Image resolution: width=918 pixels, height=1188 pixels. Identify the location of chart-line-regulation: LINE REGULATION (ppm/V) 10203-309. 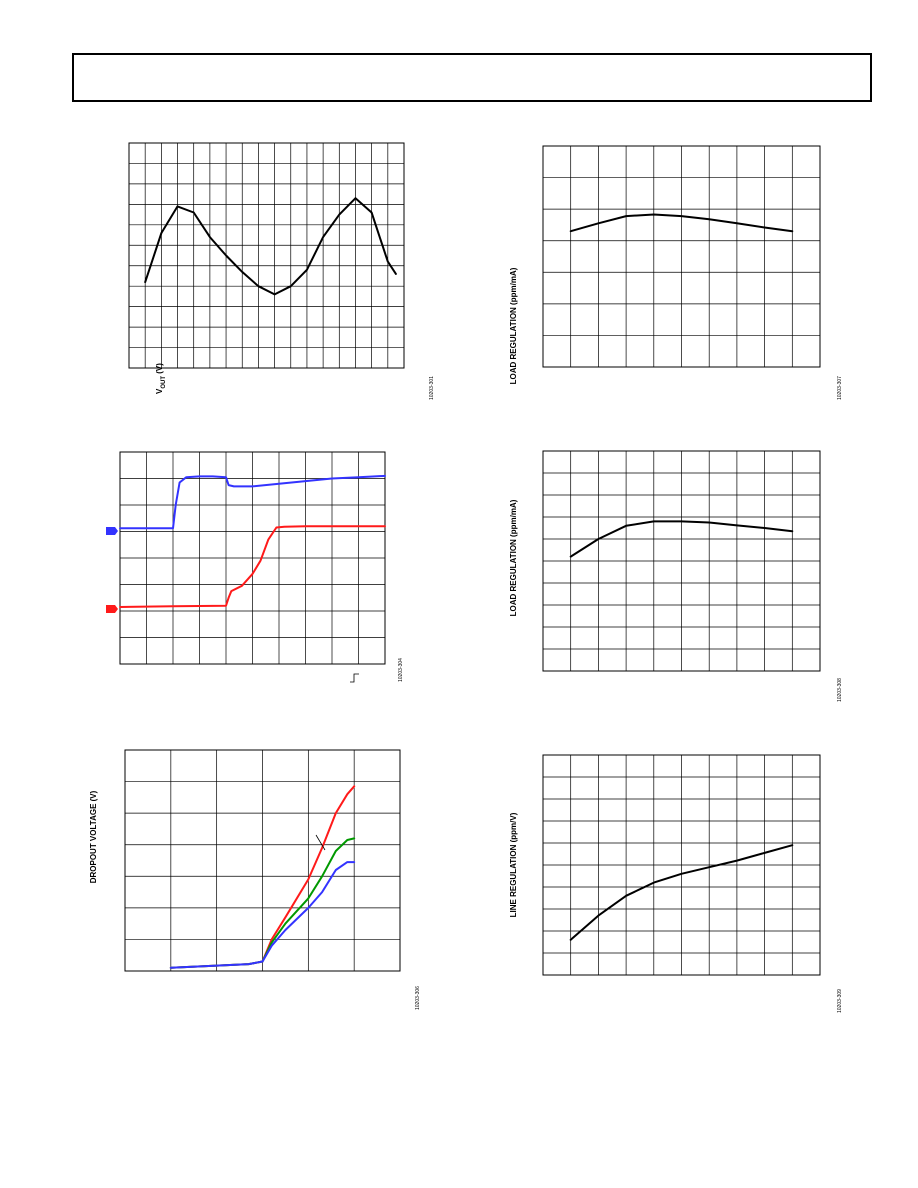
(676, 883).